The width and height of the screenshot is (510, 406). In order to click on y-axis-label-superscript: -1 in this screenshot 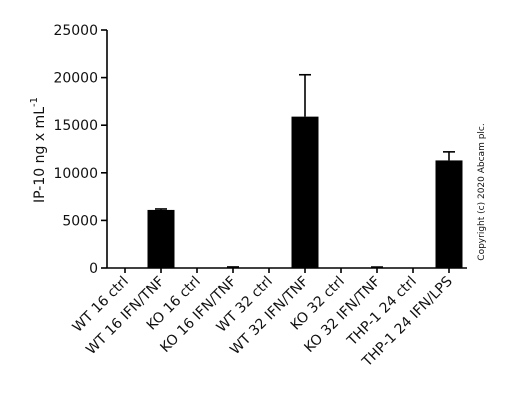, I will do `click(34, 102)`.